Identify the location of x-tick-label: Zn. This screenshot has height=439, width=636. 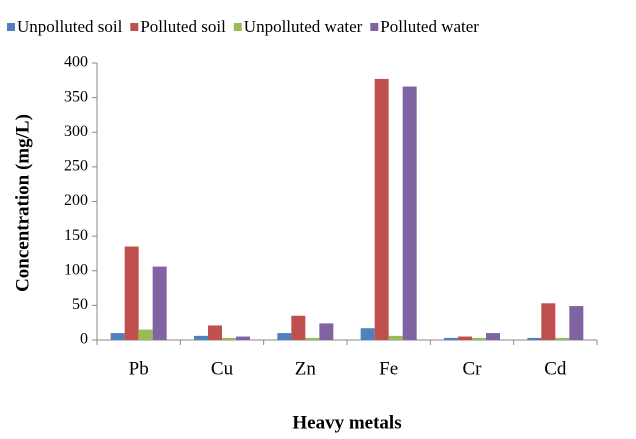
(306, 368).